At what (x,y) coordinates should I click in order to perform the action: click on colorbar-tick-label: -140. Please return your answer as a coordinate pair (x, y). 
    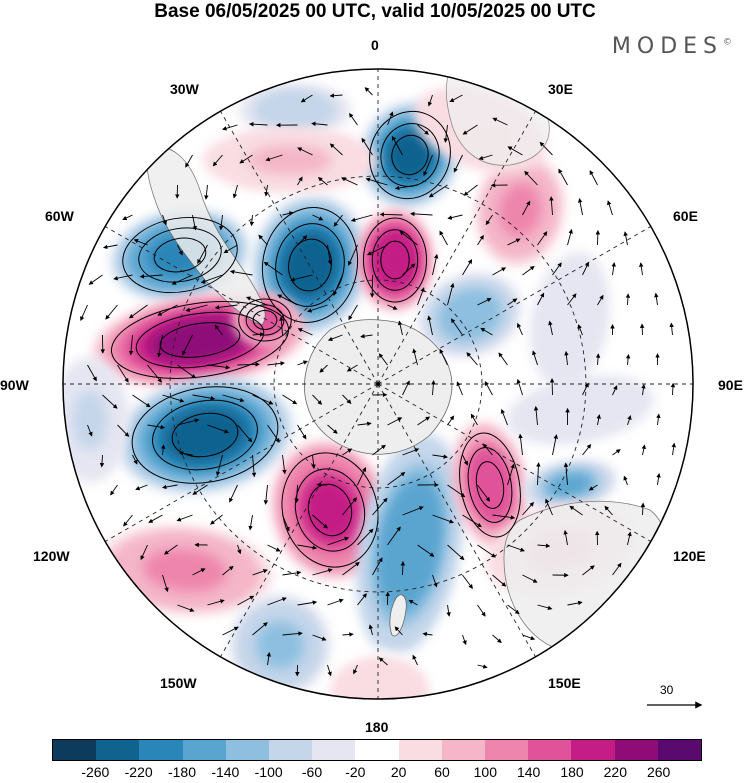
    Looking at the image, I should click on (225, 772).